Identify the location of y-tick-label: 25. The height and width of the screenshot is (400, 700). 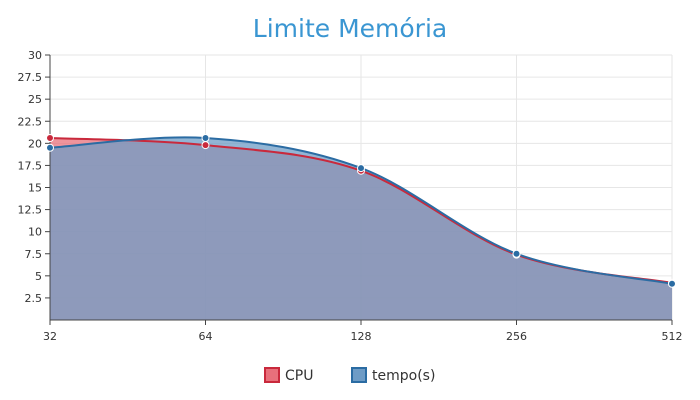
(35, 99).